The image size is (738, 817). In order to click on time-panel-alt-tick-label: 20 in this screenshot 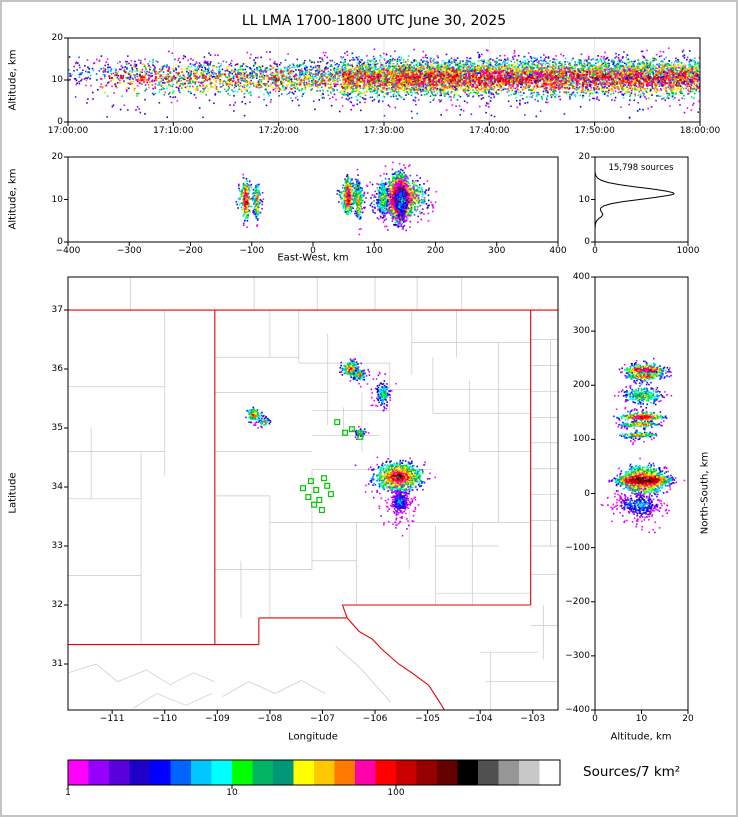, I will do `click(57, 38)`.